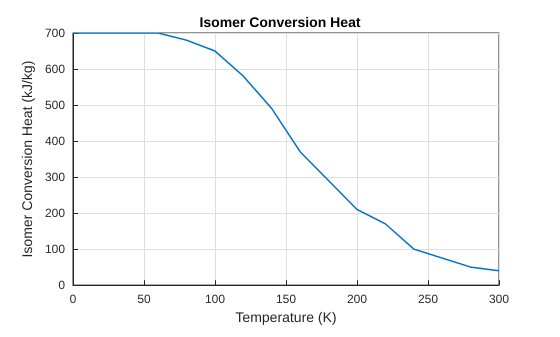 Image resolution: width=560 pixels, height=337 pixels. What do you see at coordinates (55, 141) in the screenshot?
I see `y-tick-label: 400` at bounding box center [55, 141].